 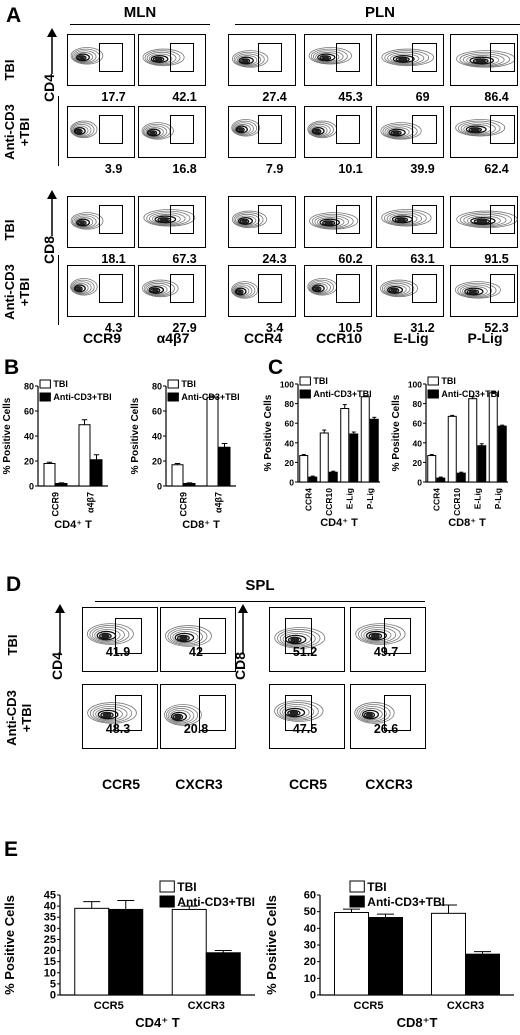 What do you see at coordinates (485, 338) in the screenshot?
I see `column-label: P-Lig` at bounding box center [485, 338].